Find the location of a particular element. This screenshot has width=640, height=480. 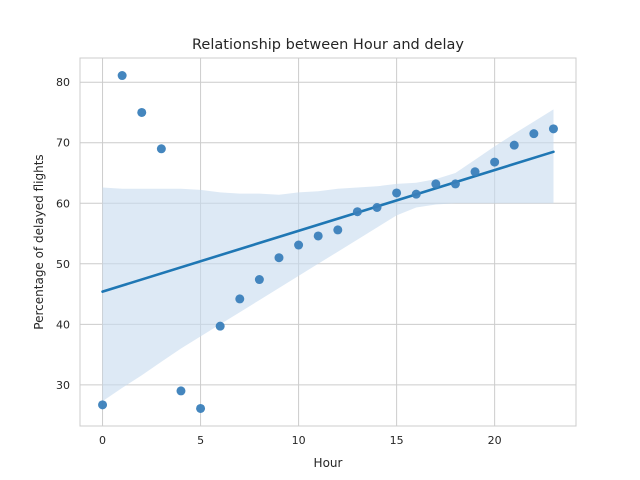

x-tick-labels: 0 5 10 15 20 is located at coordinates (300, 440).